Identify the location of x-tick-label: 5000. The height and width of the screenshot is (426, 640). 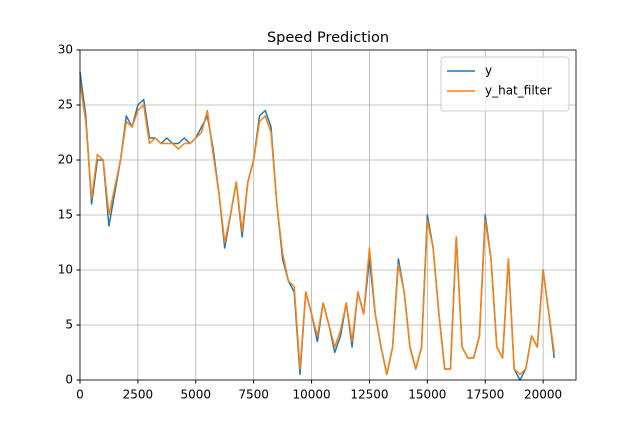
(196, 395).